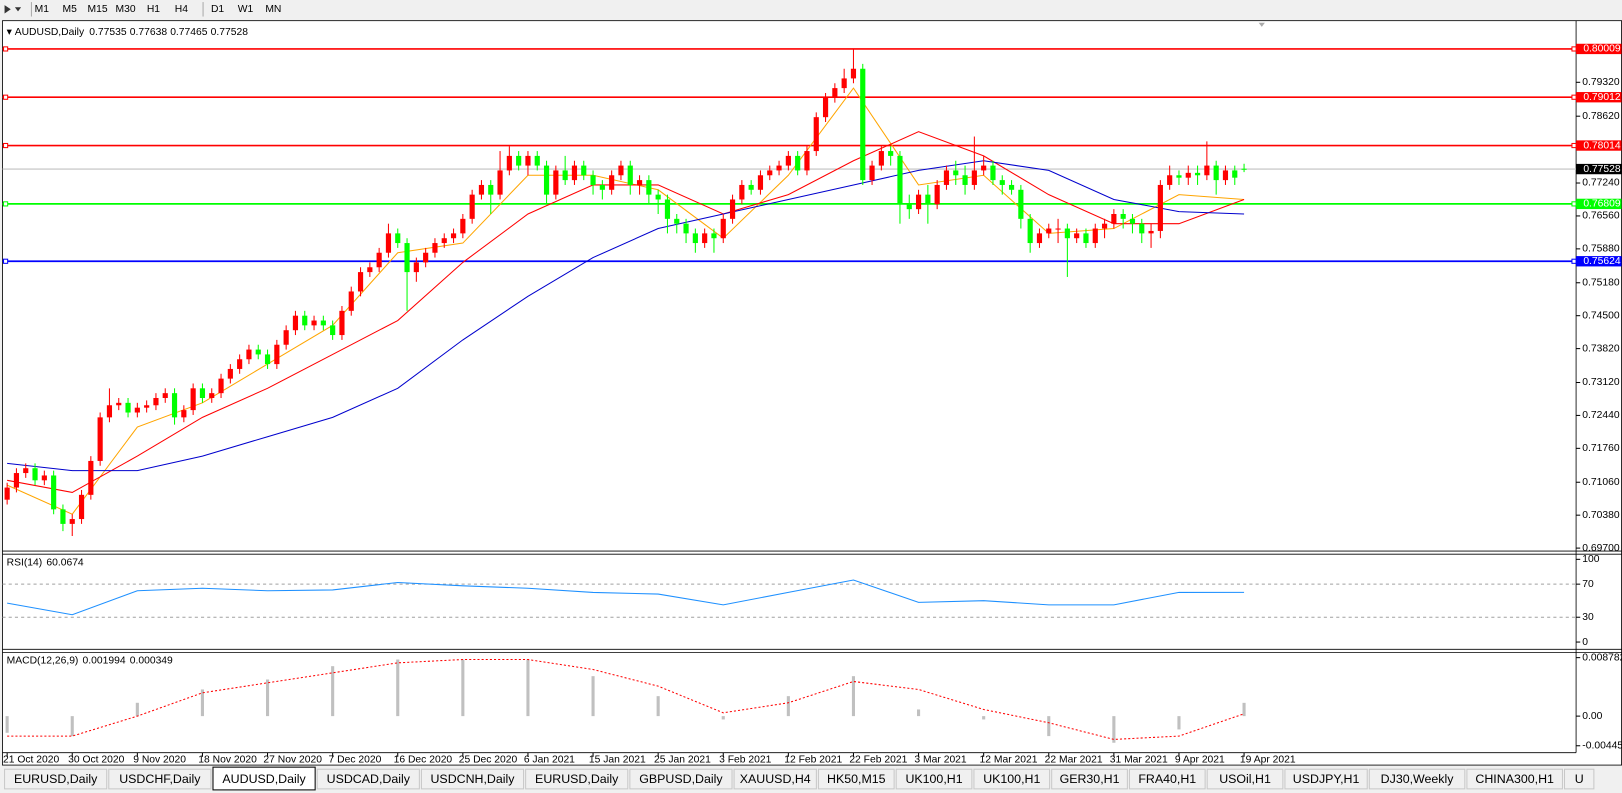  Describe the element at coordinates (682, 760) in the screenshot. I see `x-tick-label: 25 Jan 2021` at that location.